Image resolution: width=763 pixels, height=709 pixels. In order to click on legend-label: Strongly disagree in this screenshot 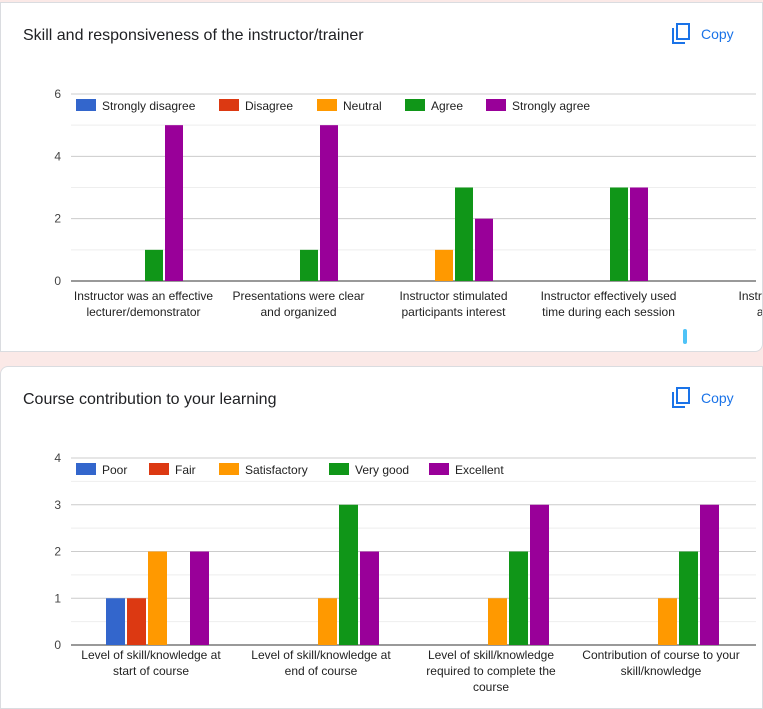, I will do `click(149, 106)`.